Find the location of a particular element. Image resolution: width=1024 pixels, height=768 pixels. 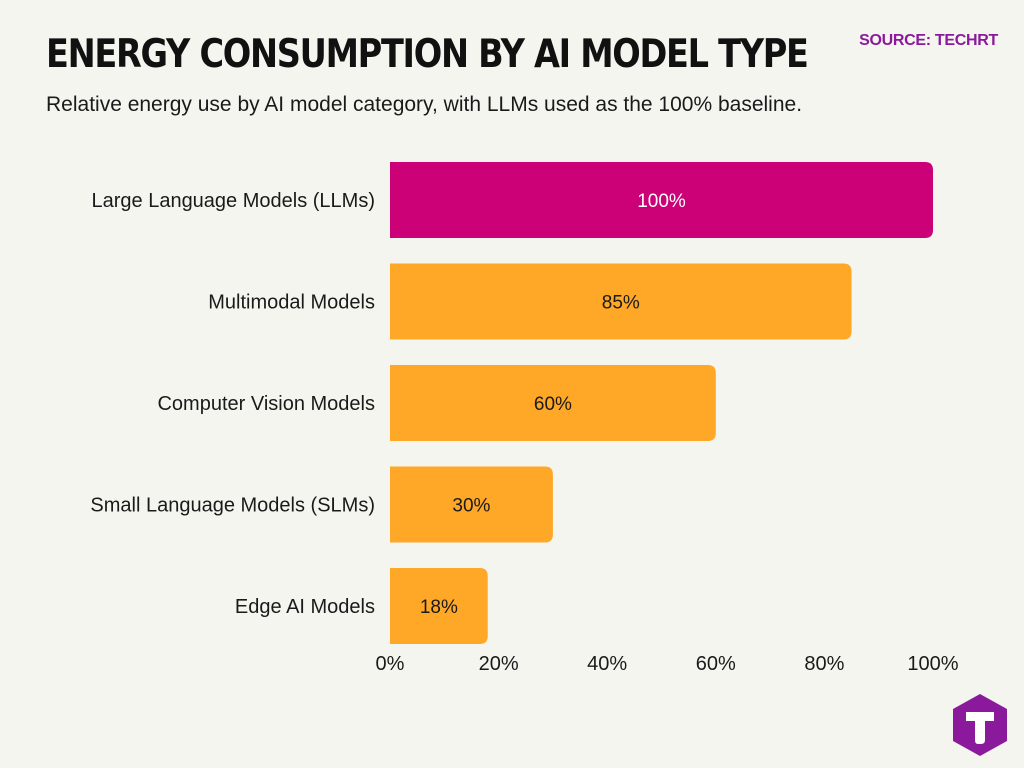

category-label: Edge AI Models is located at coordinates (305, 607).